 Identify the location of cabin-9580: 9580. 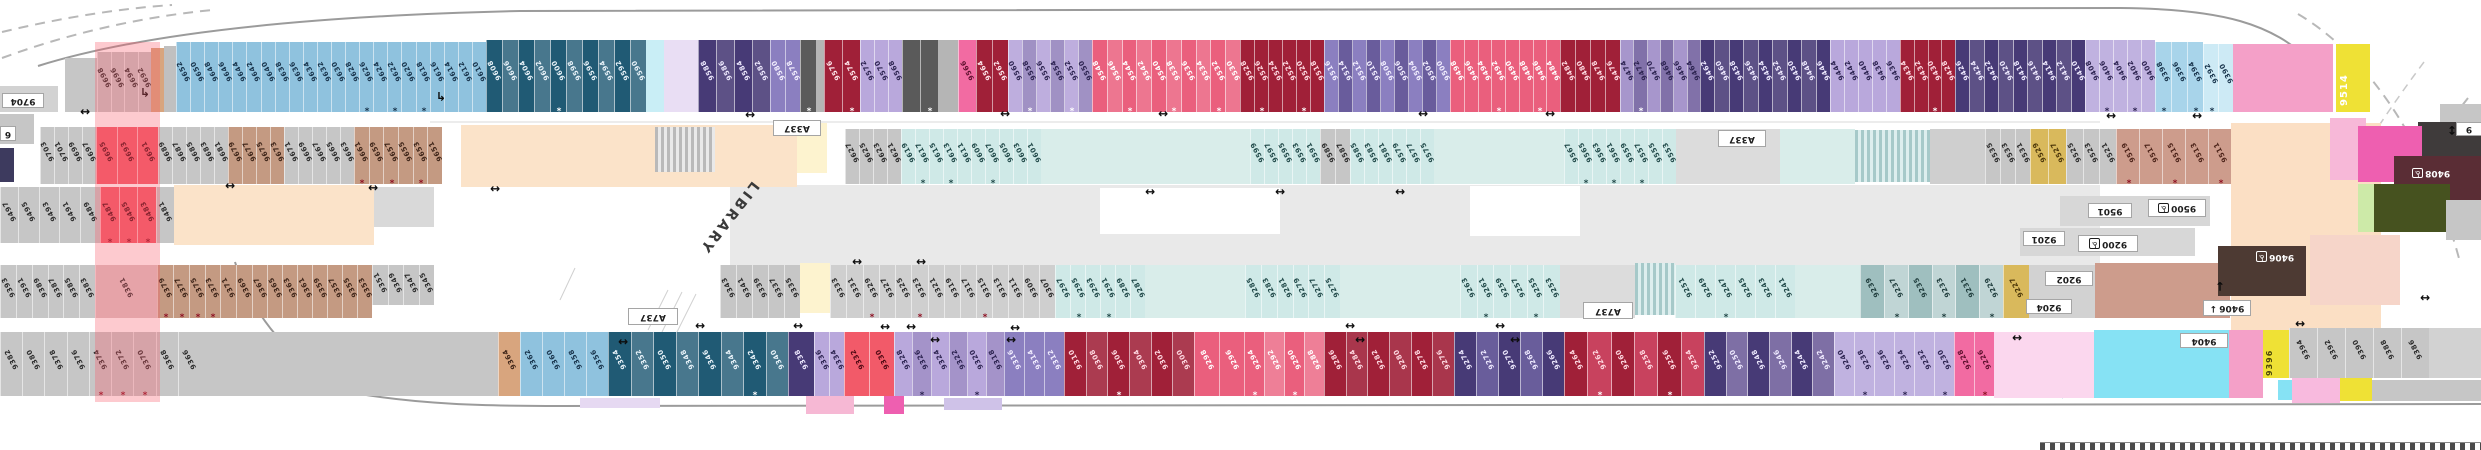
(778, 76).